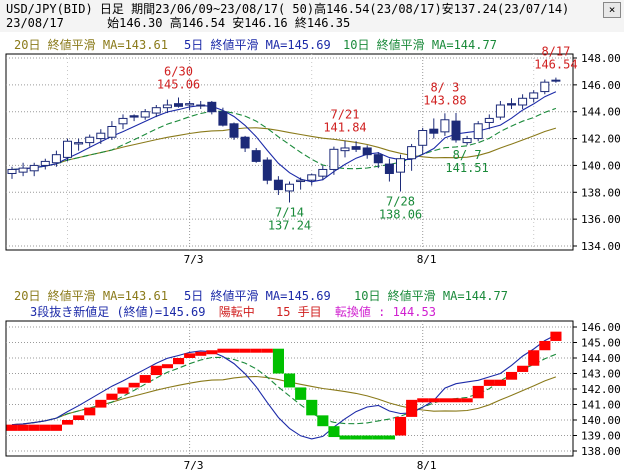  What do you see at coordinates (601, 374) in the screenshot?
I see `bottom-y-tick-label: 143.00` at bounding box center [601, 374].